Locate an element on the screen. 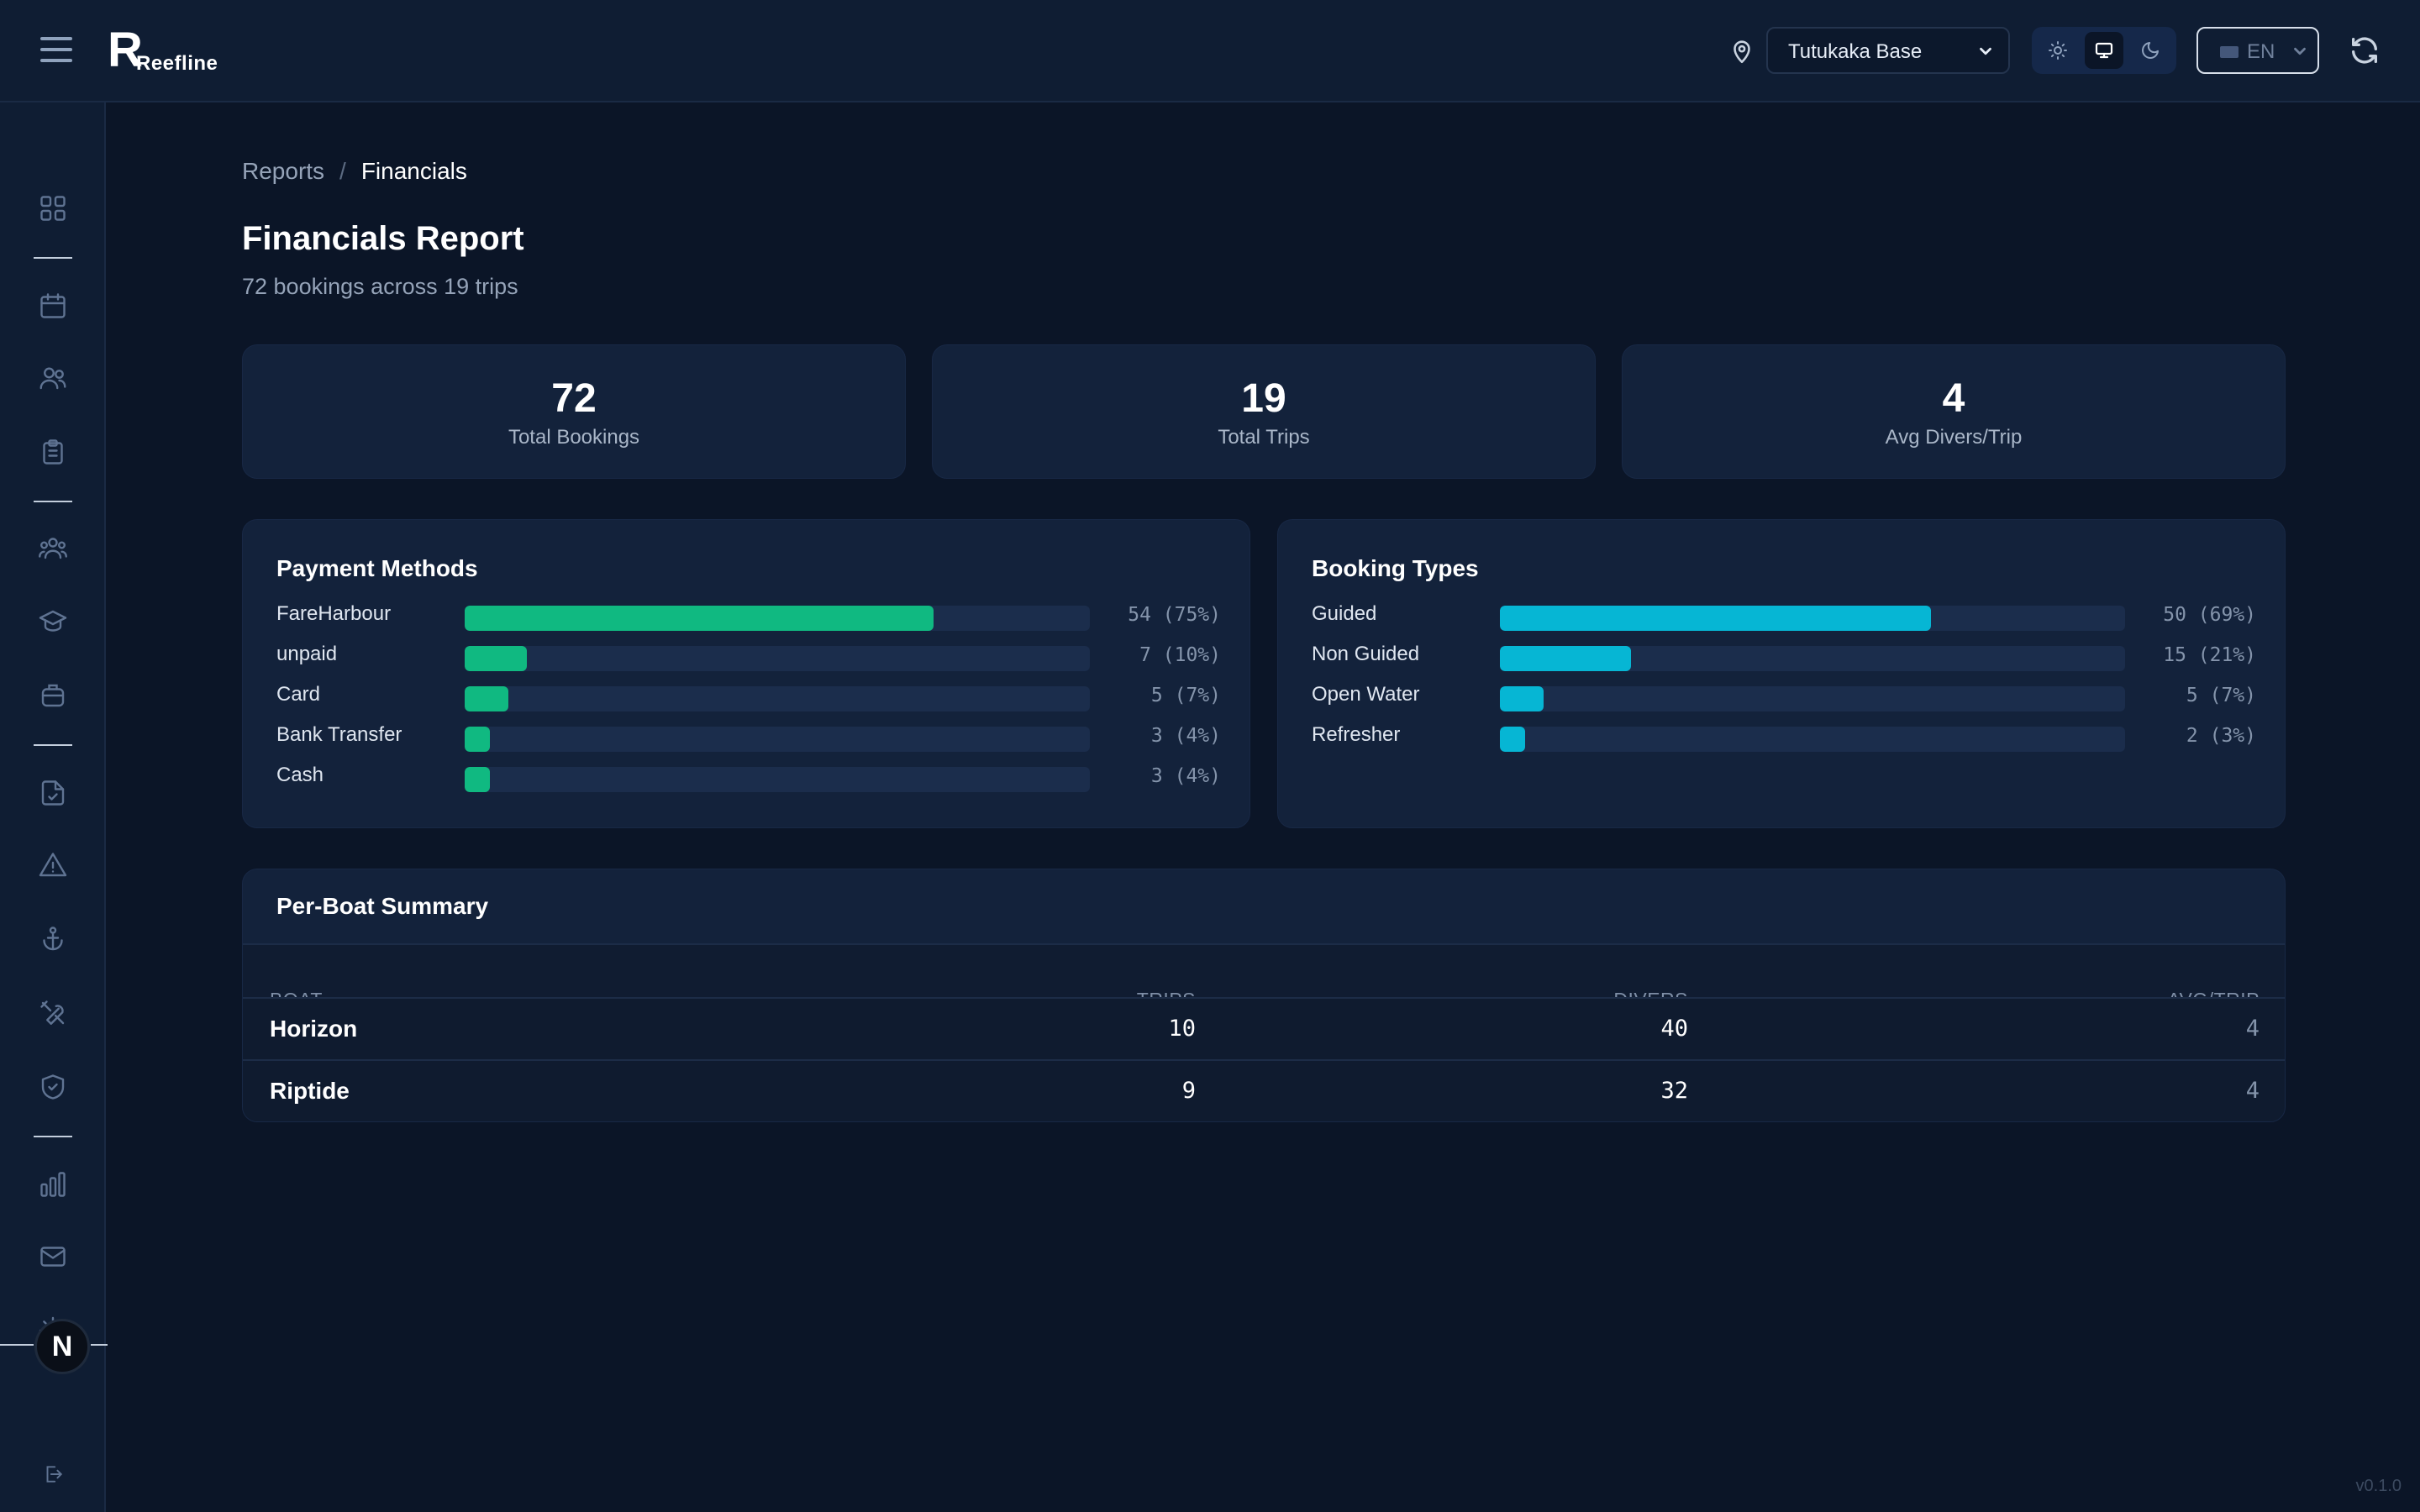  sun-icon is located at coordinates (2058, 50).